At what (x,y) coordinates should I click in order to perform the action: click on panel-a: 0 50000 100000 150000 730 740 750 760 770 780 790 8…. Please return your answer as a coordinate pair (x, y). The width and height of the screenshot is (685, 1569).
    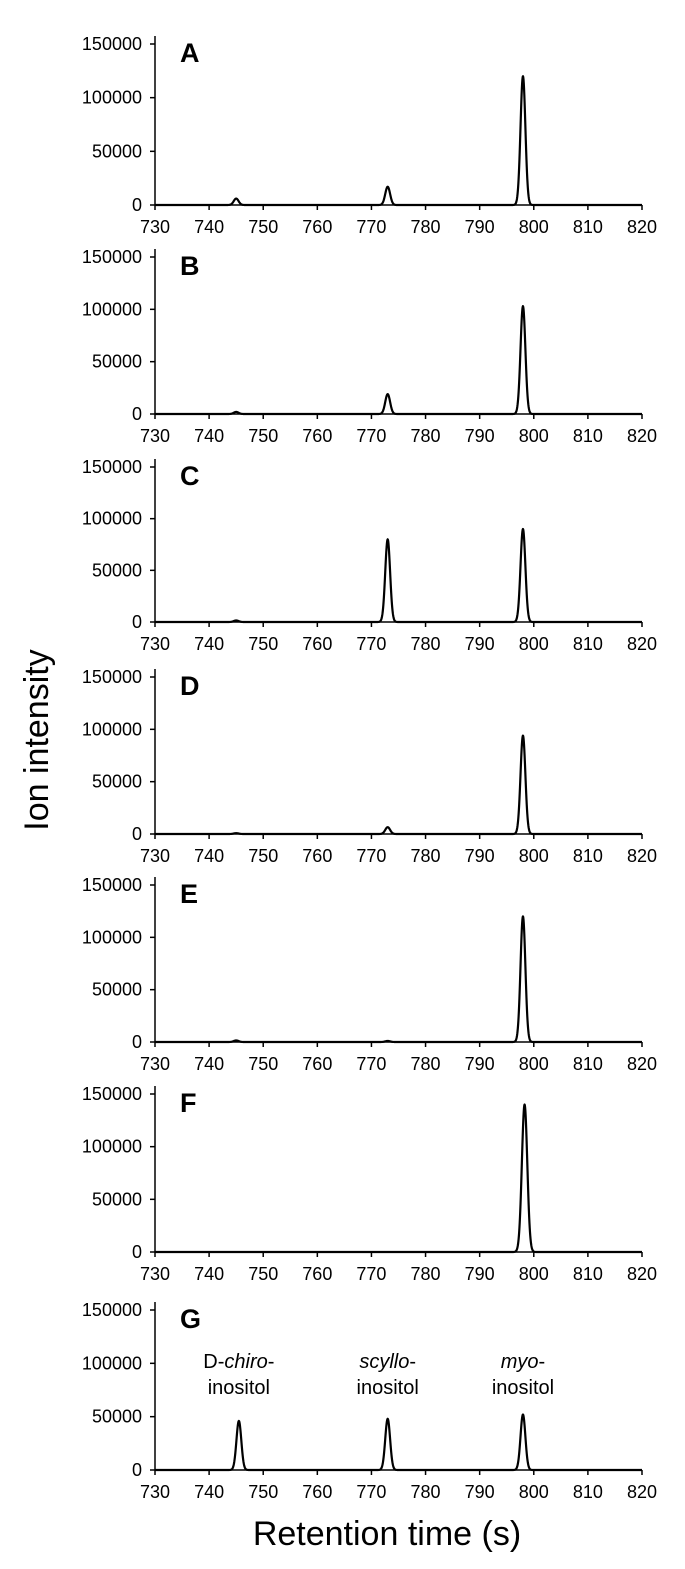
    Looking at the image, I should click on (369, 135).